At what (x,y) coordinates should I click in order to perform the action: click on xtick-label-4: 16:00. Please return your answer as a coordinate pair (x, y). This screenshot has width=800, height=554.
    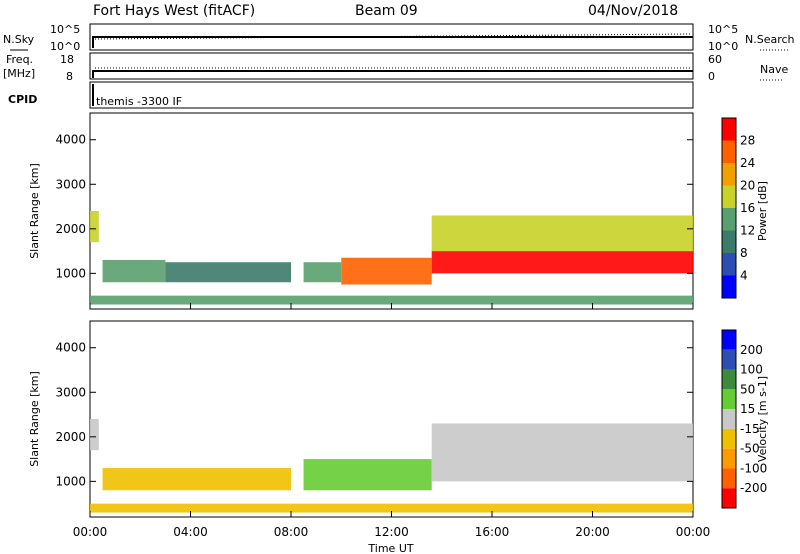
    Looking at the image, I should click on (492, 532).